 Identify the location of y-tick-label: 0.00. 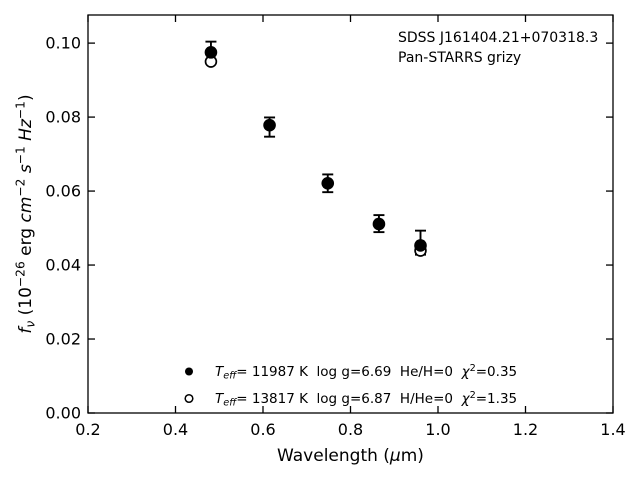
(63, 413).